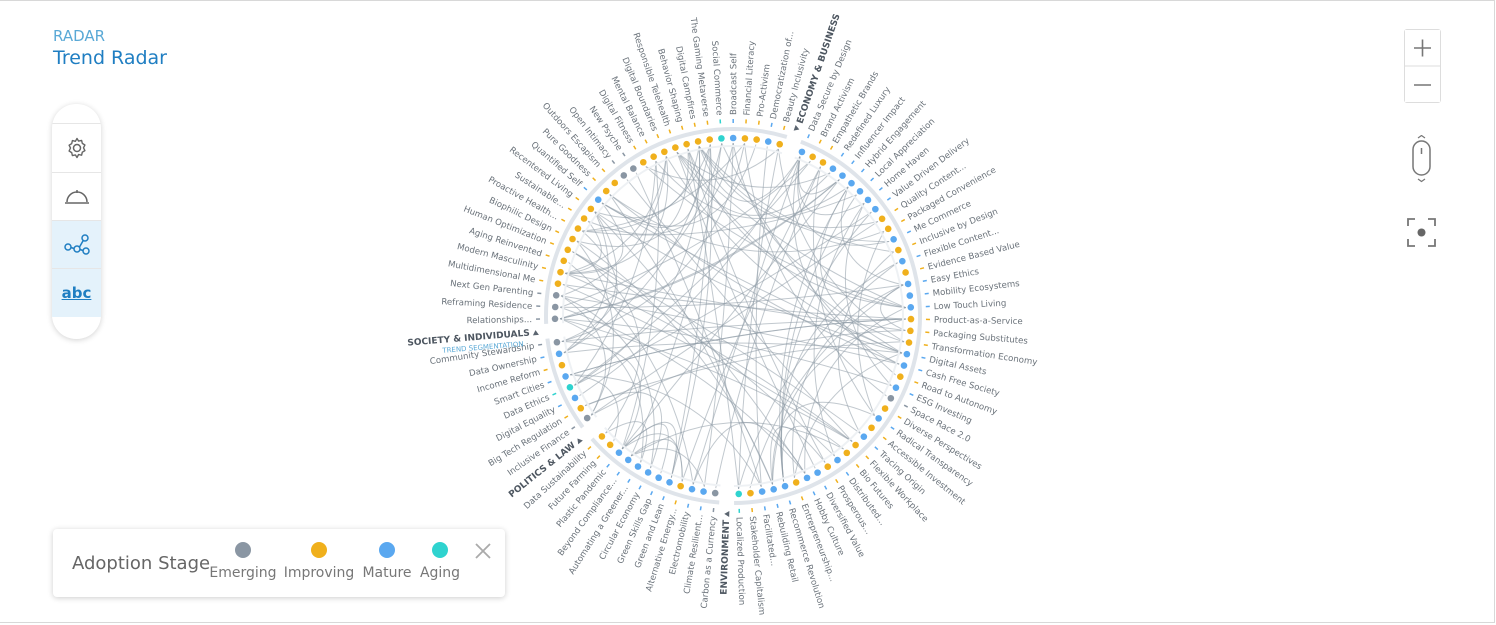  I want to click on segment-label: ENVIRONMENT, so click(726, 557).